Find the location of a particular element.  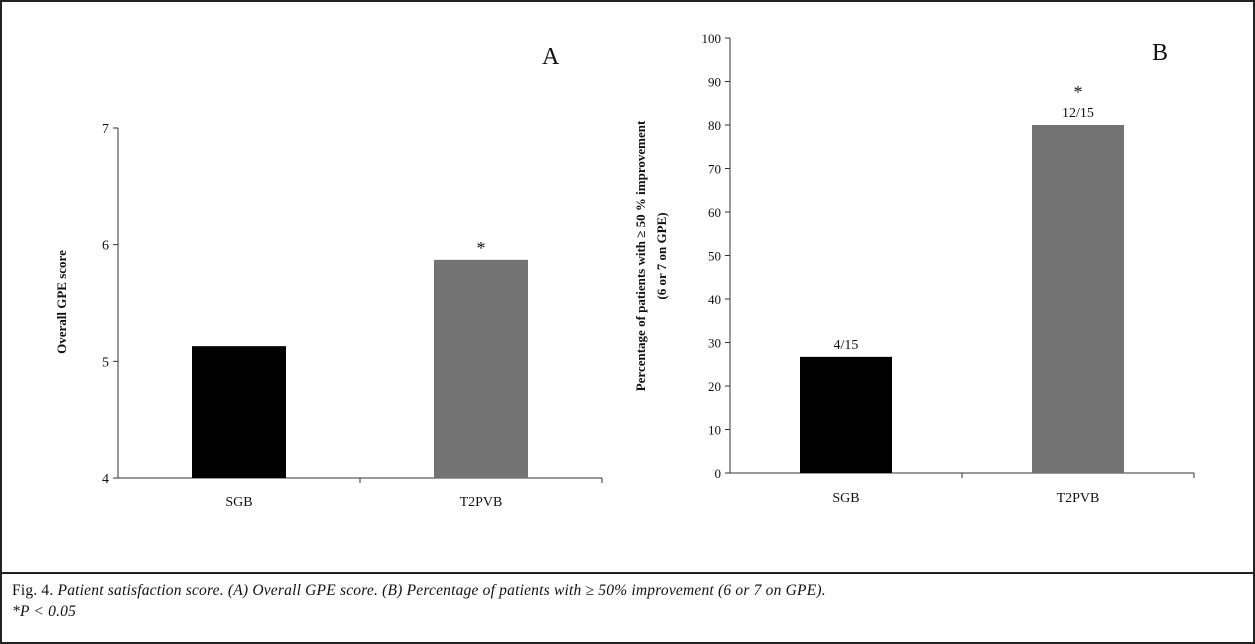

bar-data-label: 4/15 is located at coordinates (846, 345).